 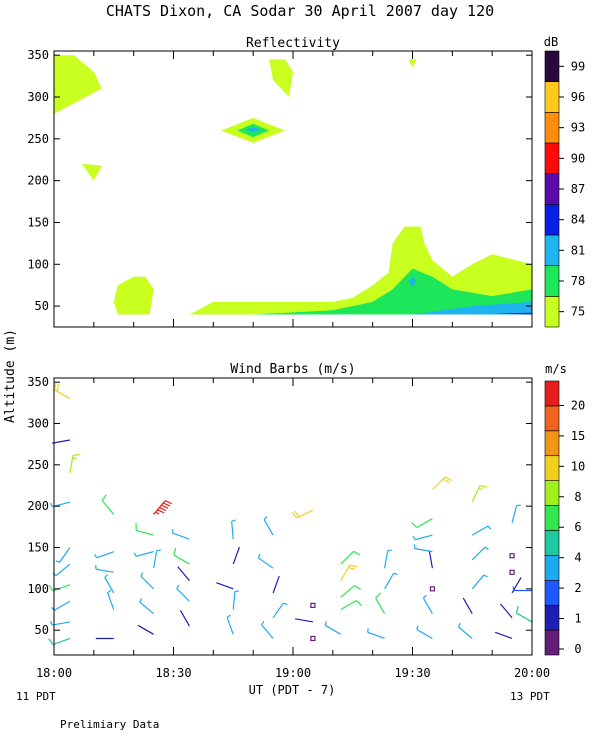 I want to click on footer-note: Prelimiary Data, so click(x=109, y=724).